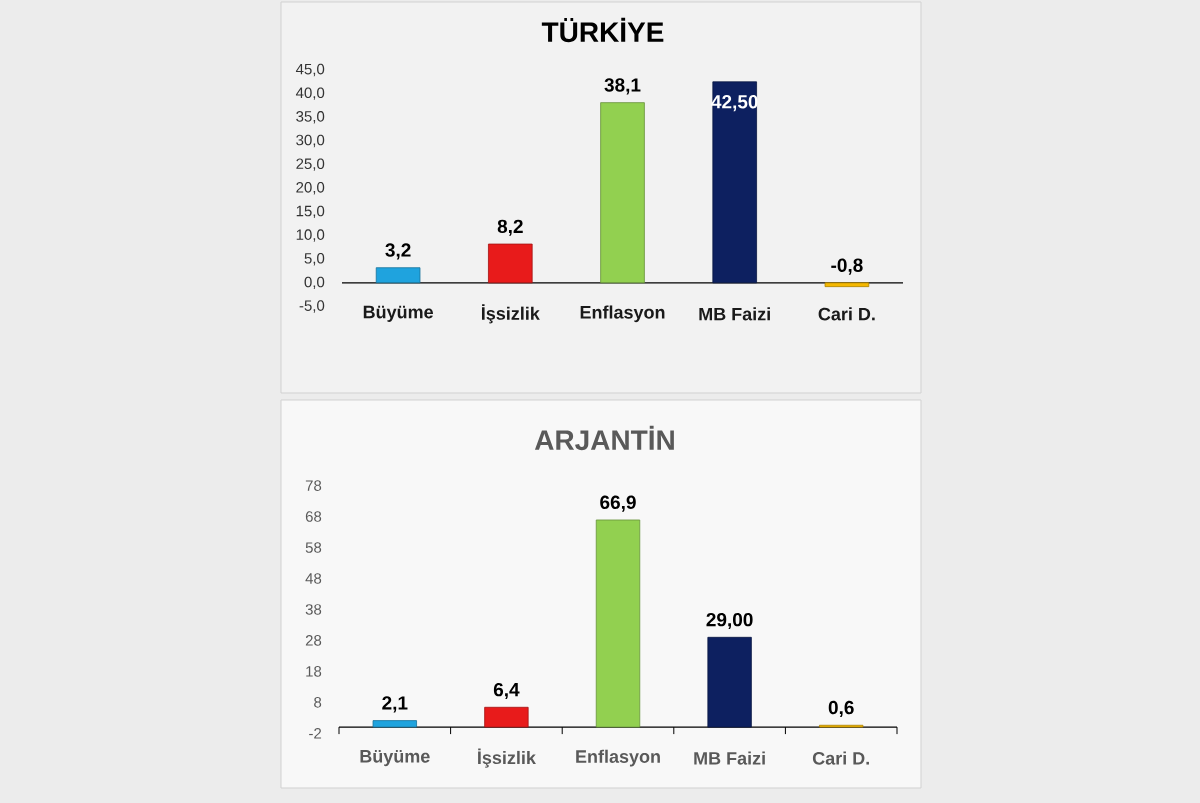 This screenshot has height=803, width=1200. What do you see at coordinates (313, 516) in the screenshot?
I see `y-tick-label: 68` at bounding box center [313, 516].